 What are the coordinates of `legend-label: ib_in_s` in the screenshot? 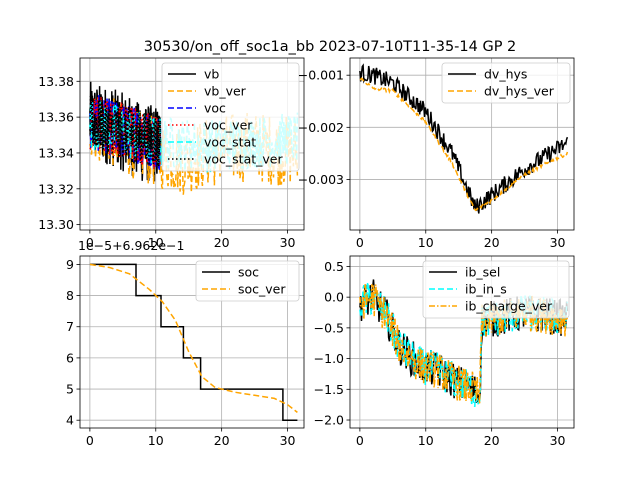 It's located at (486, 289).